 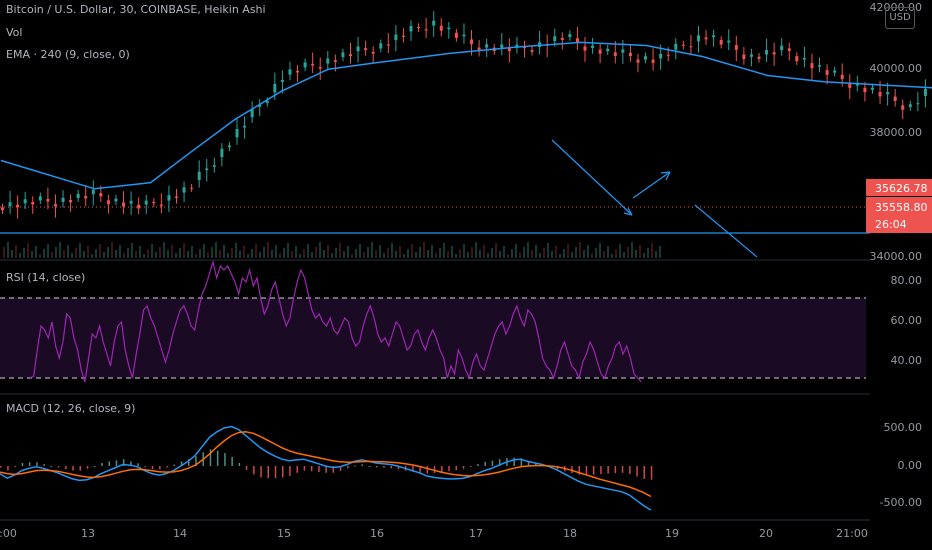 What do you see at coordinates (592, 177) in the screenshot?
I see `downtrend-arrow` at bounding box center [592, 177].